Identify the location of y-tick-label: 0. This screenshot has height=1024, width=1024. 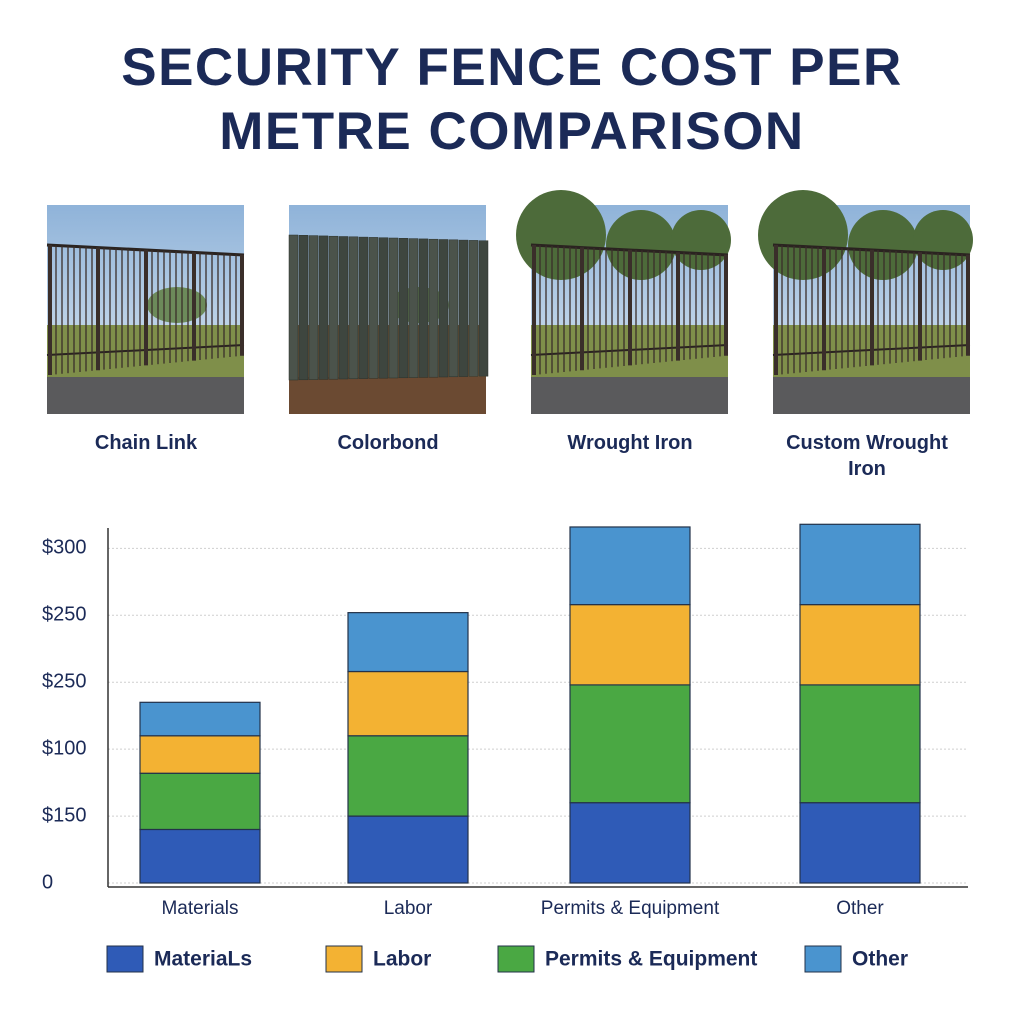
(47, 882).